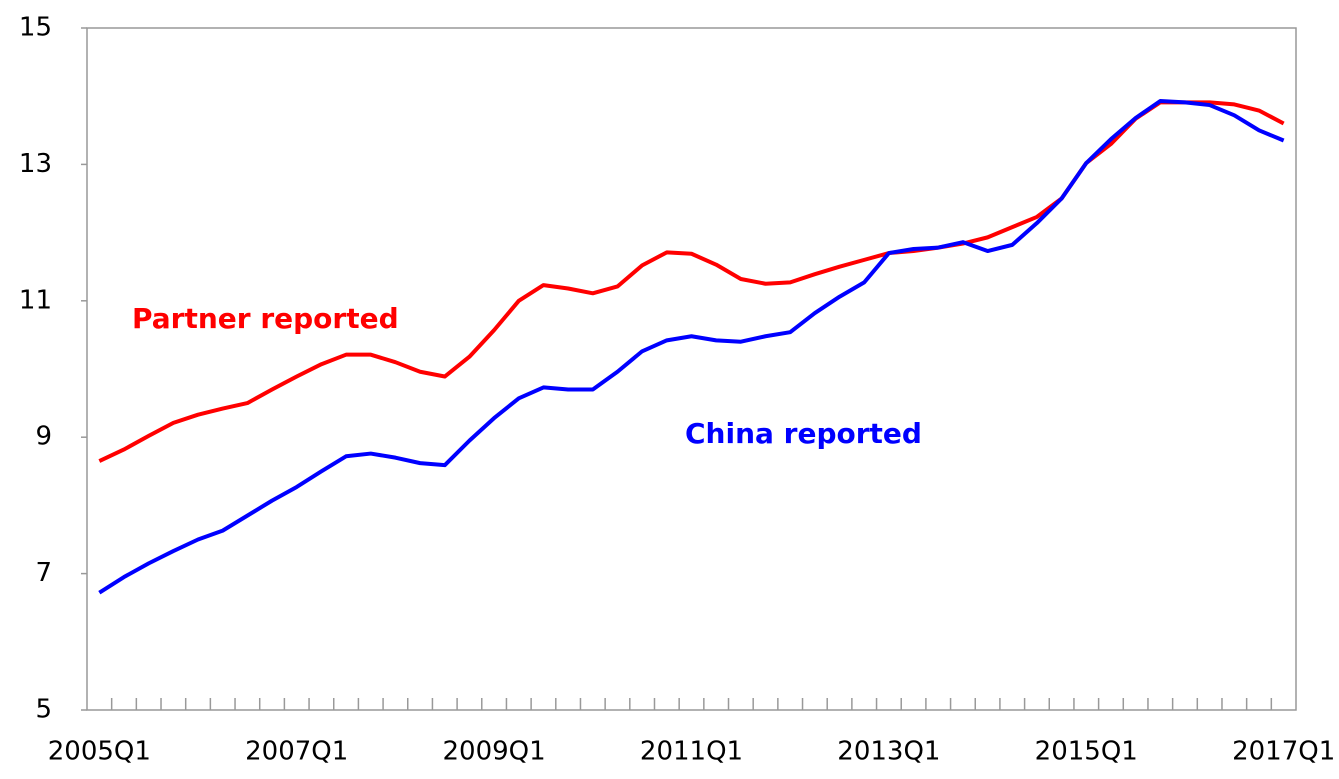  What do you see at coordinates (1086, 752) in the screenshot?
I see `x-tick-label: 2015Q1` at bounding box center [1086, 752].